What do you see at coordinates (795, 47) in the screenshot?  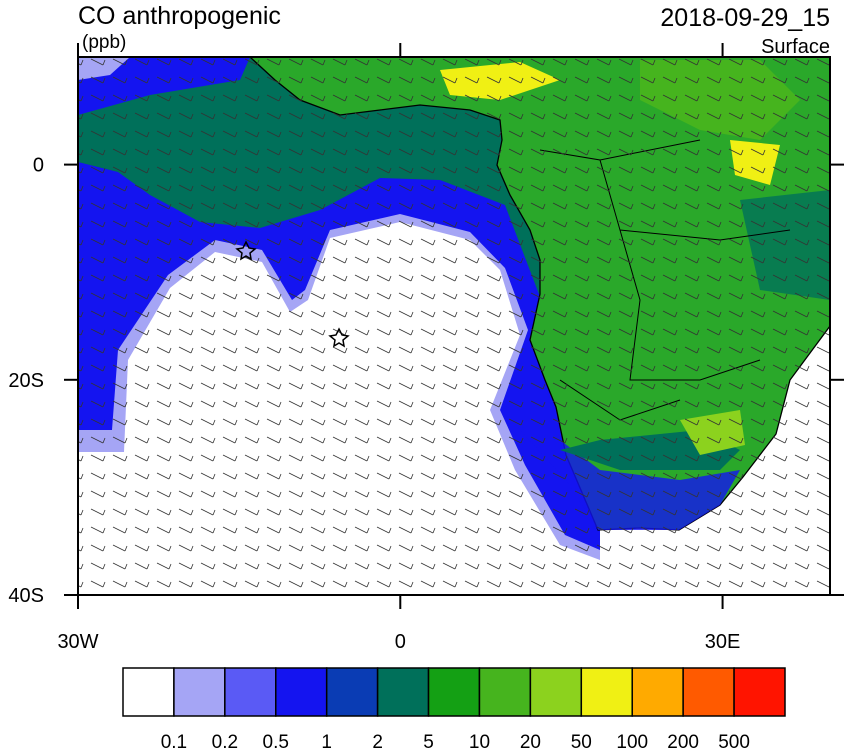 I see `level: Surface` at bounding box center [795, 47].